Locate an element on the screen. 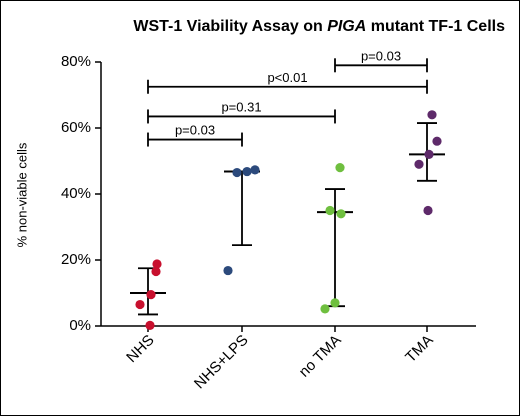 This screenshot has height=416, width=520. x-tick-label: no TMA is located at coordinates (320, 356).